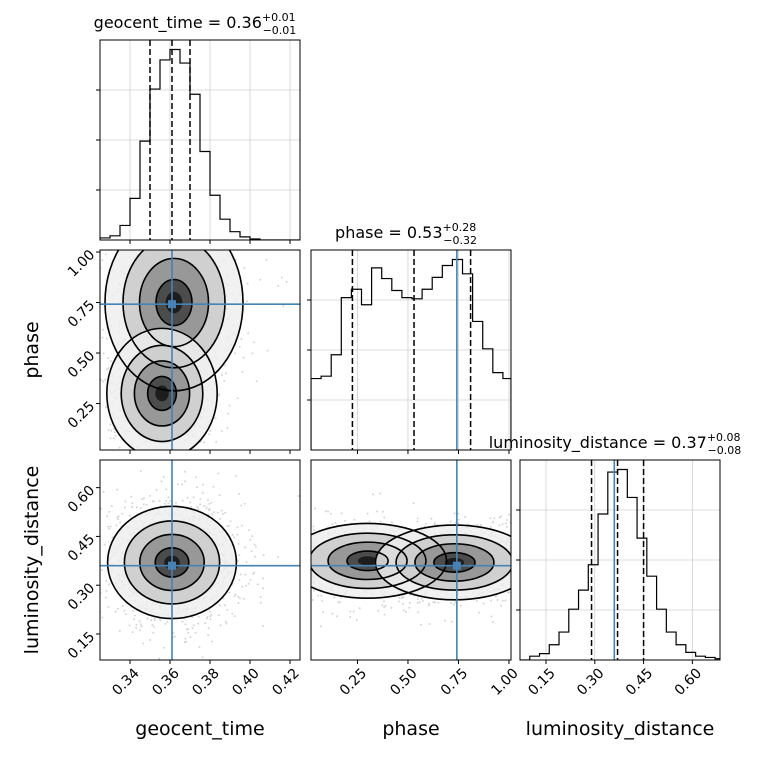  I want to click on joint-panel-phase-luminosity_distance, so click(411, 560).